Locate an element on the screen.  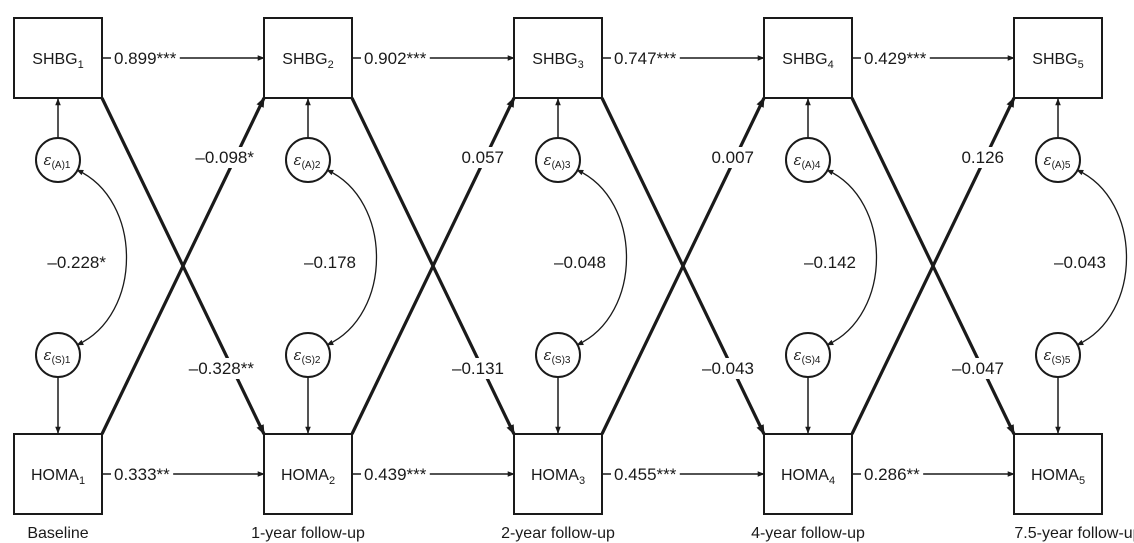
shbg-to-homa-coefficient: –0.043 is located at coordinates (728, 368).